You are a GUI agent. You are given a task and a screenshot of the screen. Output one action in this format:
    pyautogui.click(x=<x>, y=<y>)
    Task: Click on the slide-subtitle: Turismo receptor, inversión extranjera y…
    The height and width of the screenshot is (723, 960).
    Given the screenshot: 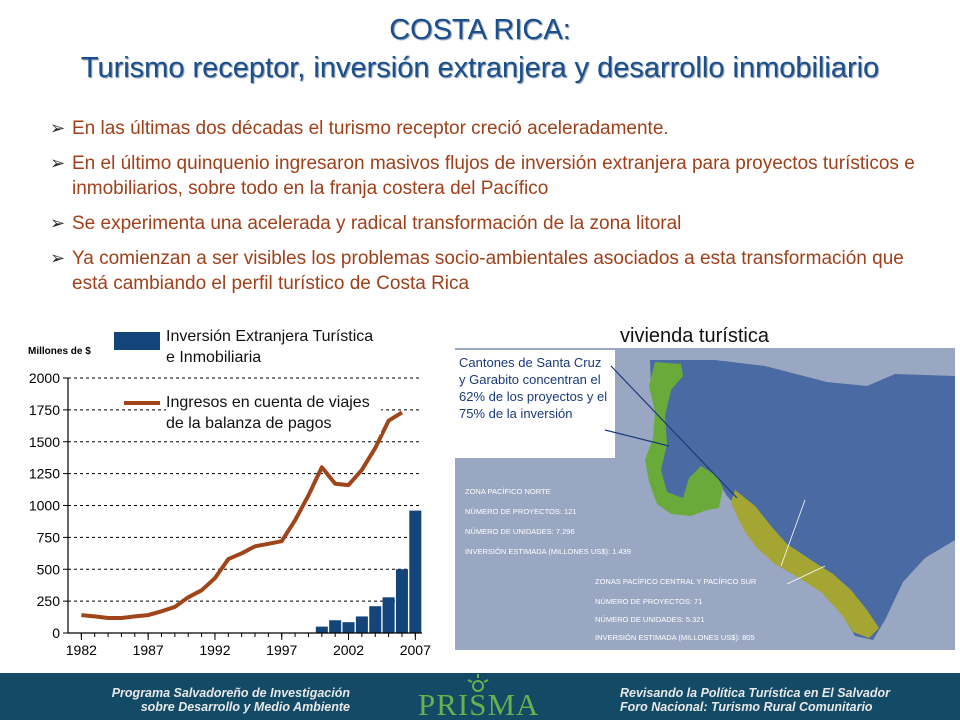 What is the action you would take?
    pyautogui.click(x=480, y=68)
    